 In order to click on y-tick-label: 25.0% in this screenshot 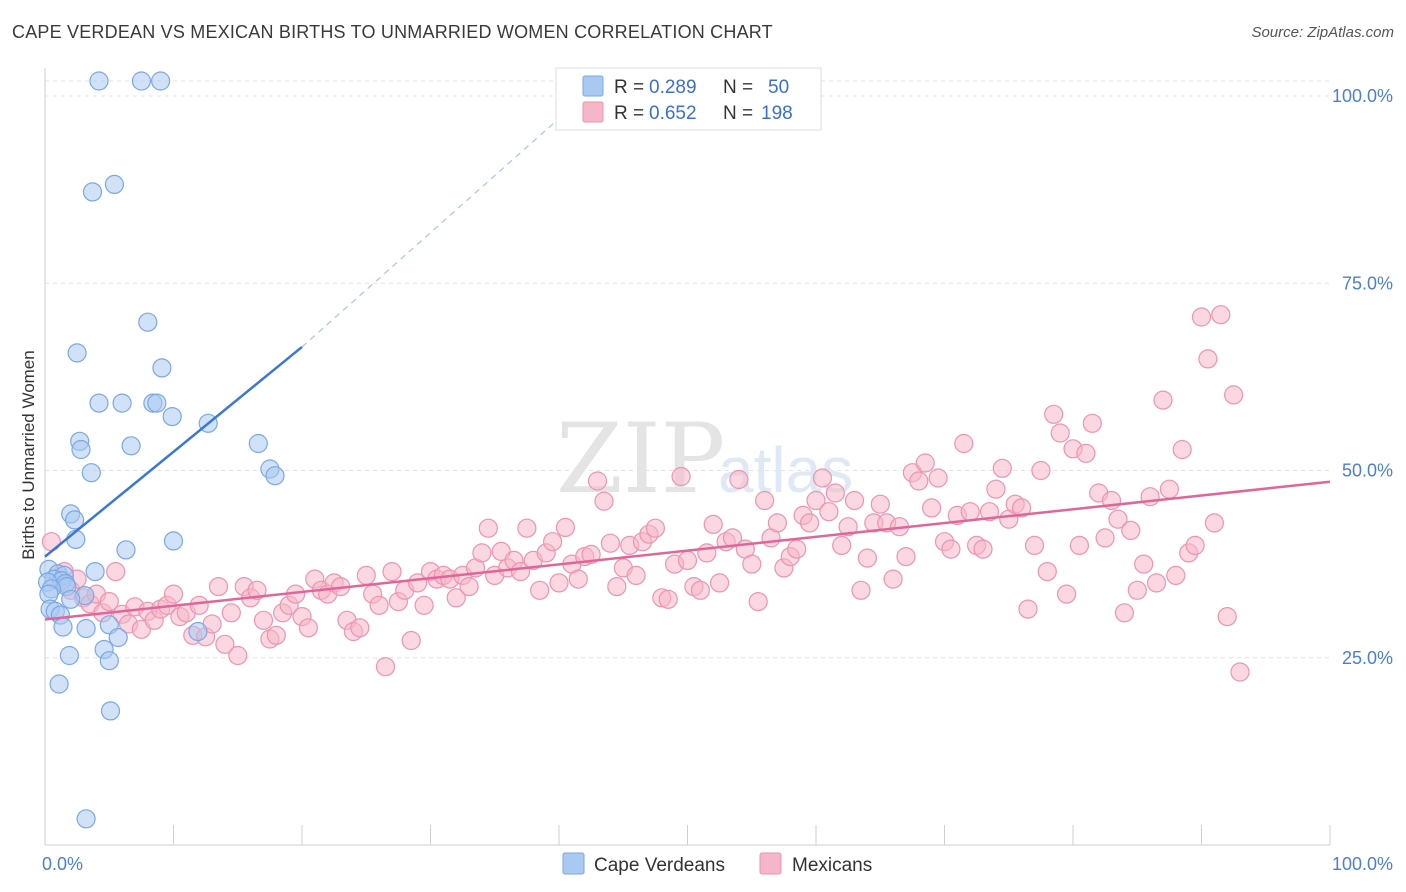, I will do `click(1367, 658)`.